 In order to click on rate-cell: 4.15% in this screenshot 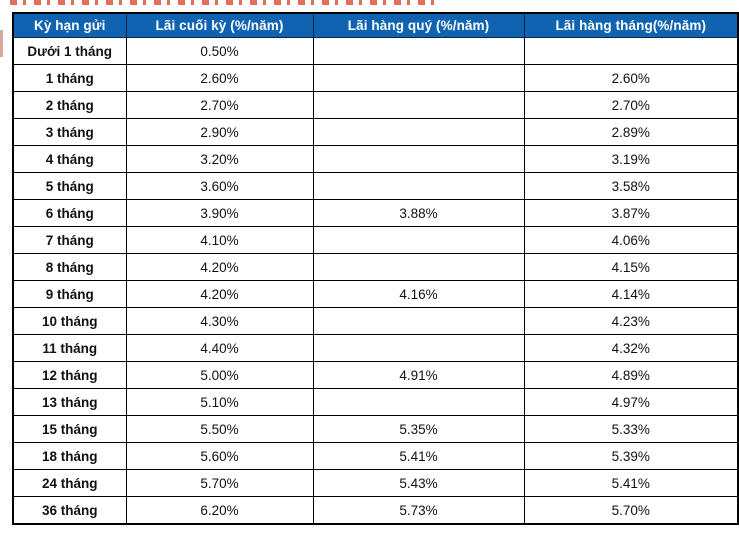, I will do `click(631, 267)`.